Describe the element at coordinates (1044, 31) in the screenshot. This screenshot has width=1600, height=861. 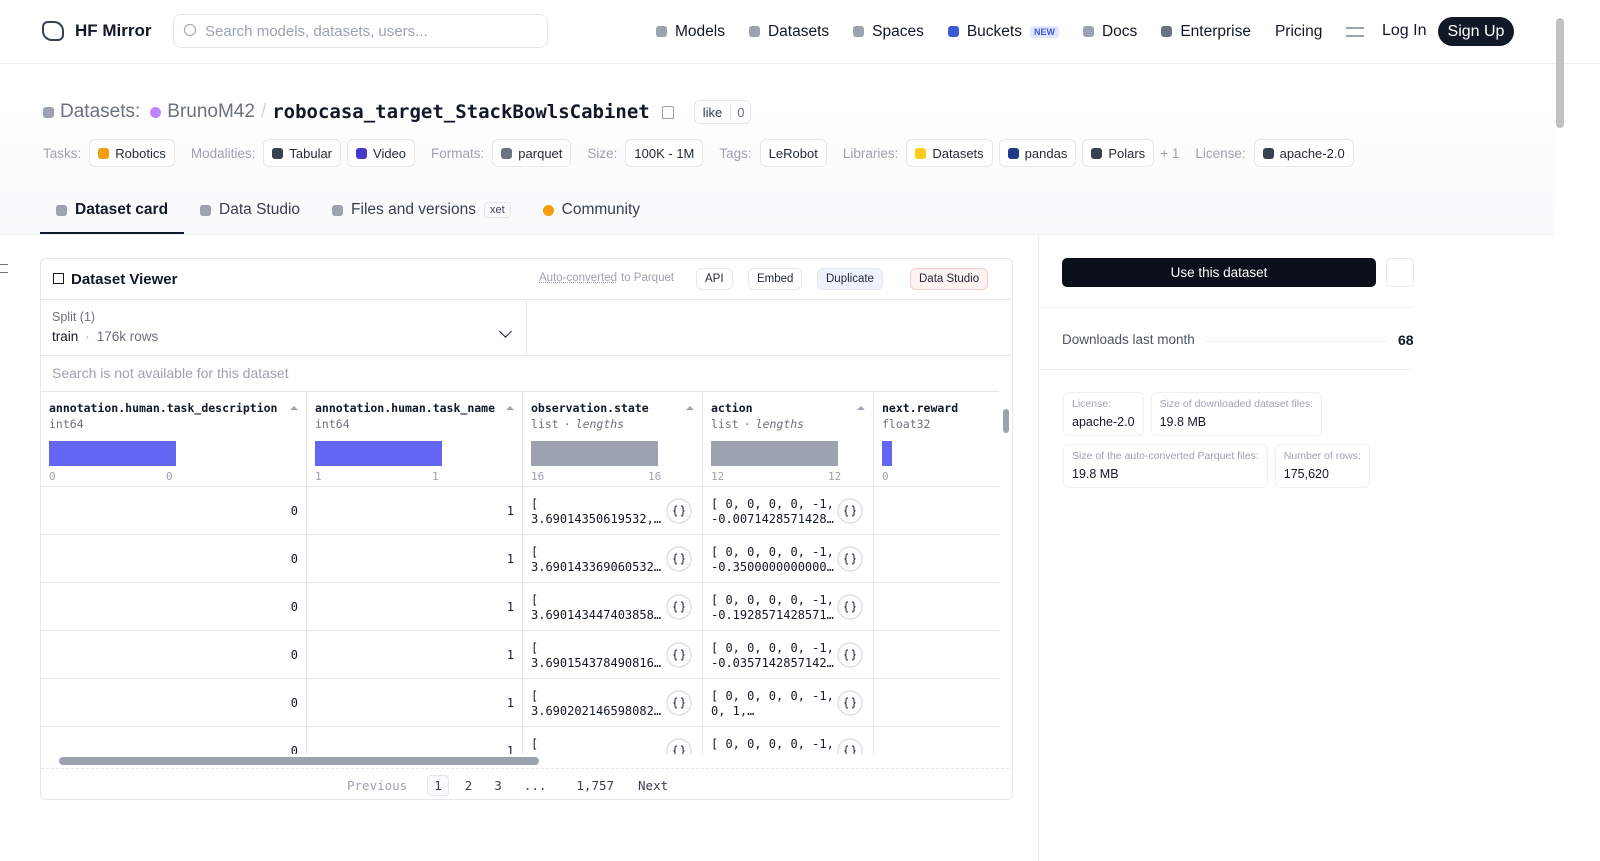
I see `new-badge: NEW` at that location.